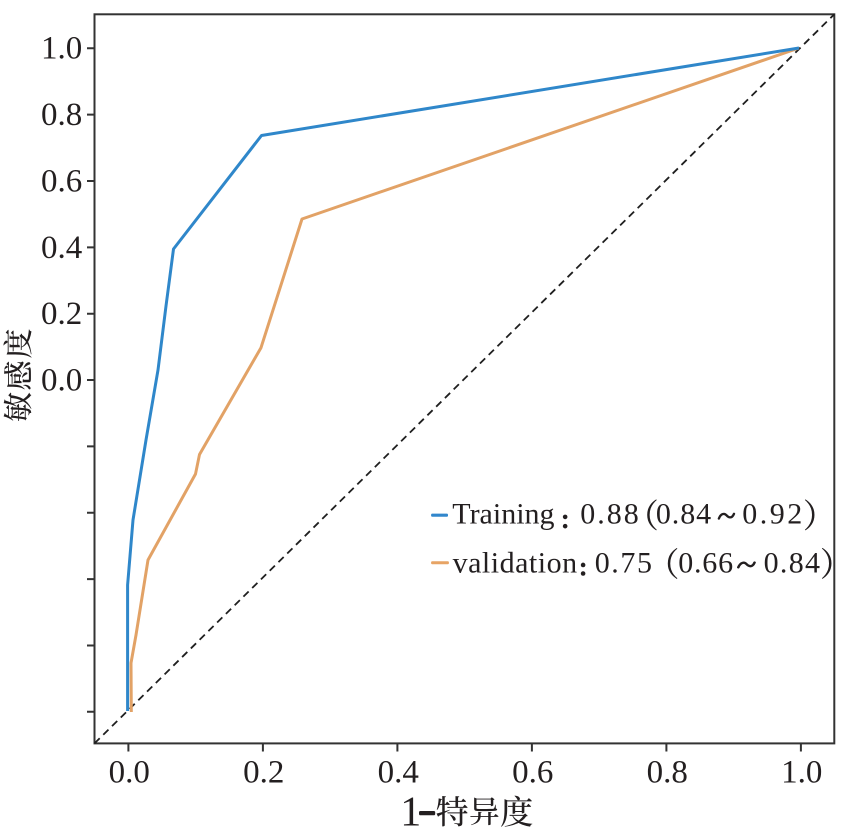 The height and width of the screenshot is (828, 851). What do you see at coordinates (706, 563) in the screenshot?
I see `svg-text: 0.66` at bounding box center [706, 563].